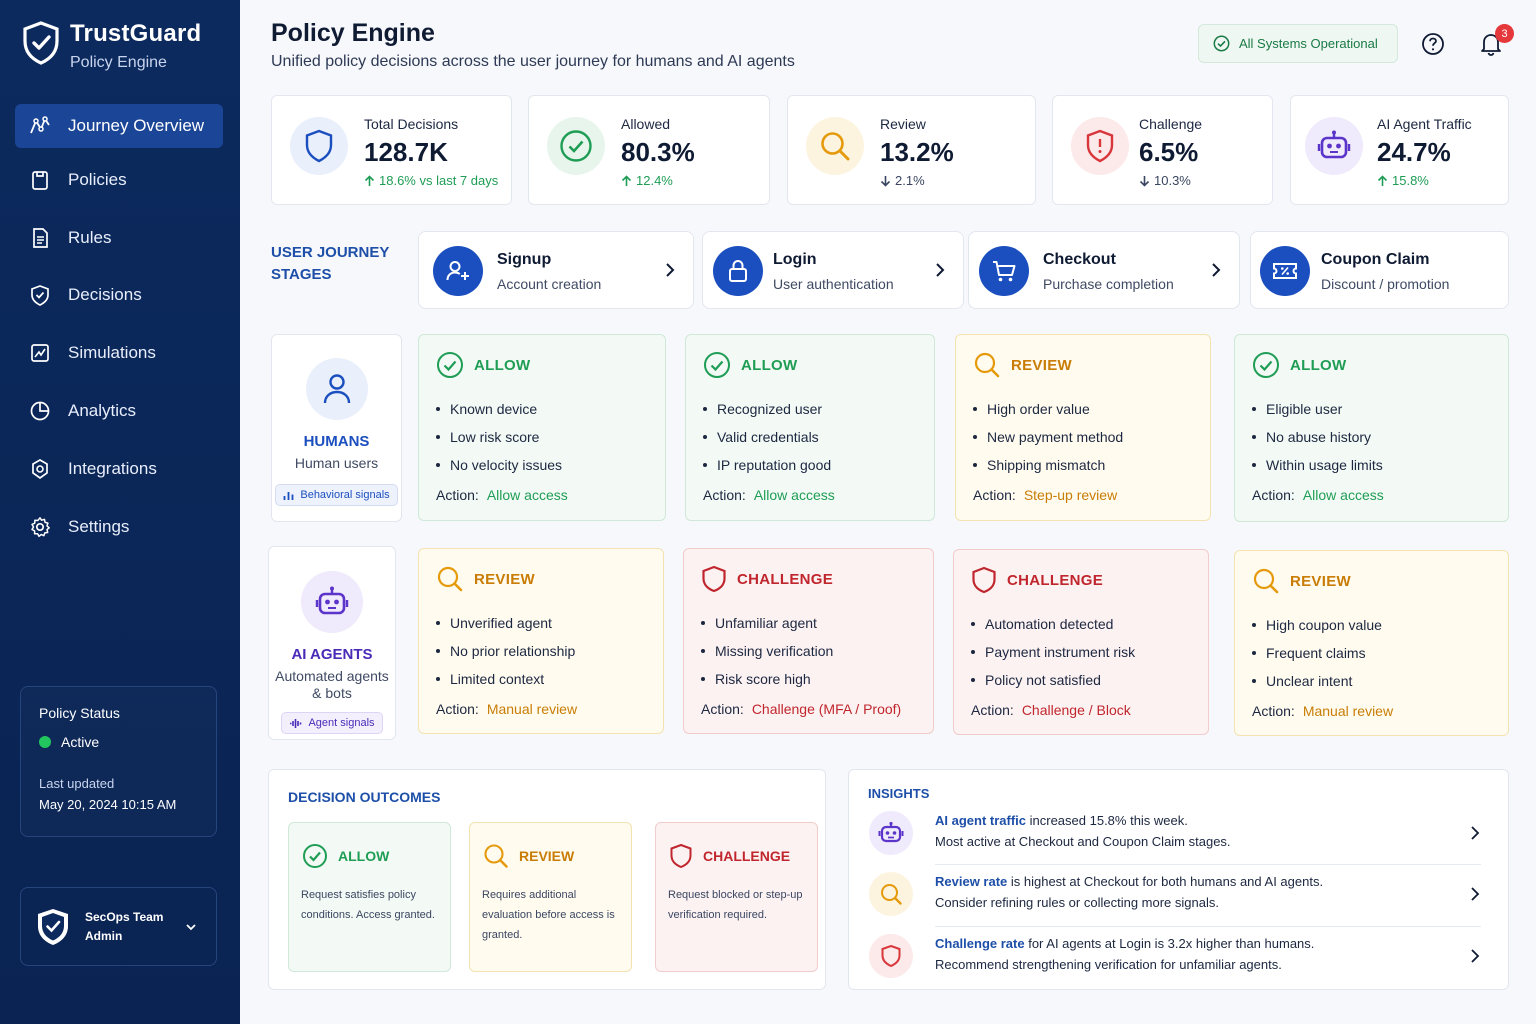 The height and width of the screenshot is (1024, 1536). I want to click on stat-card-review: Review 13.2% 2.1%, so click(911, 150).